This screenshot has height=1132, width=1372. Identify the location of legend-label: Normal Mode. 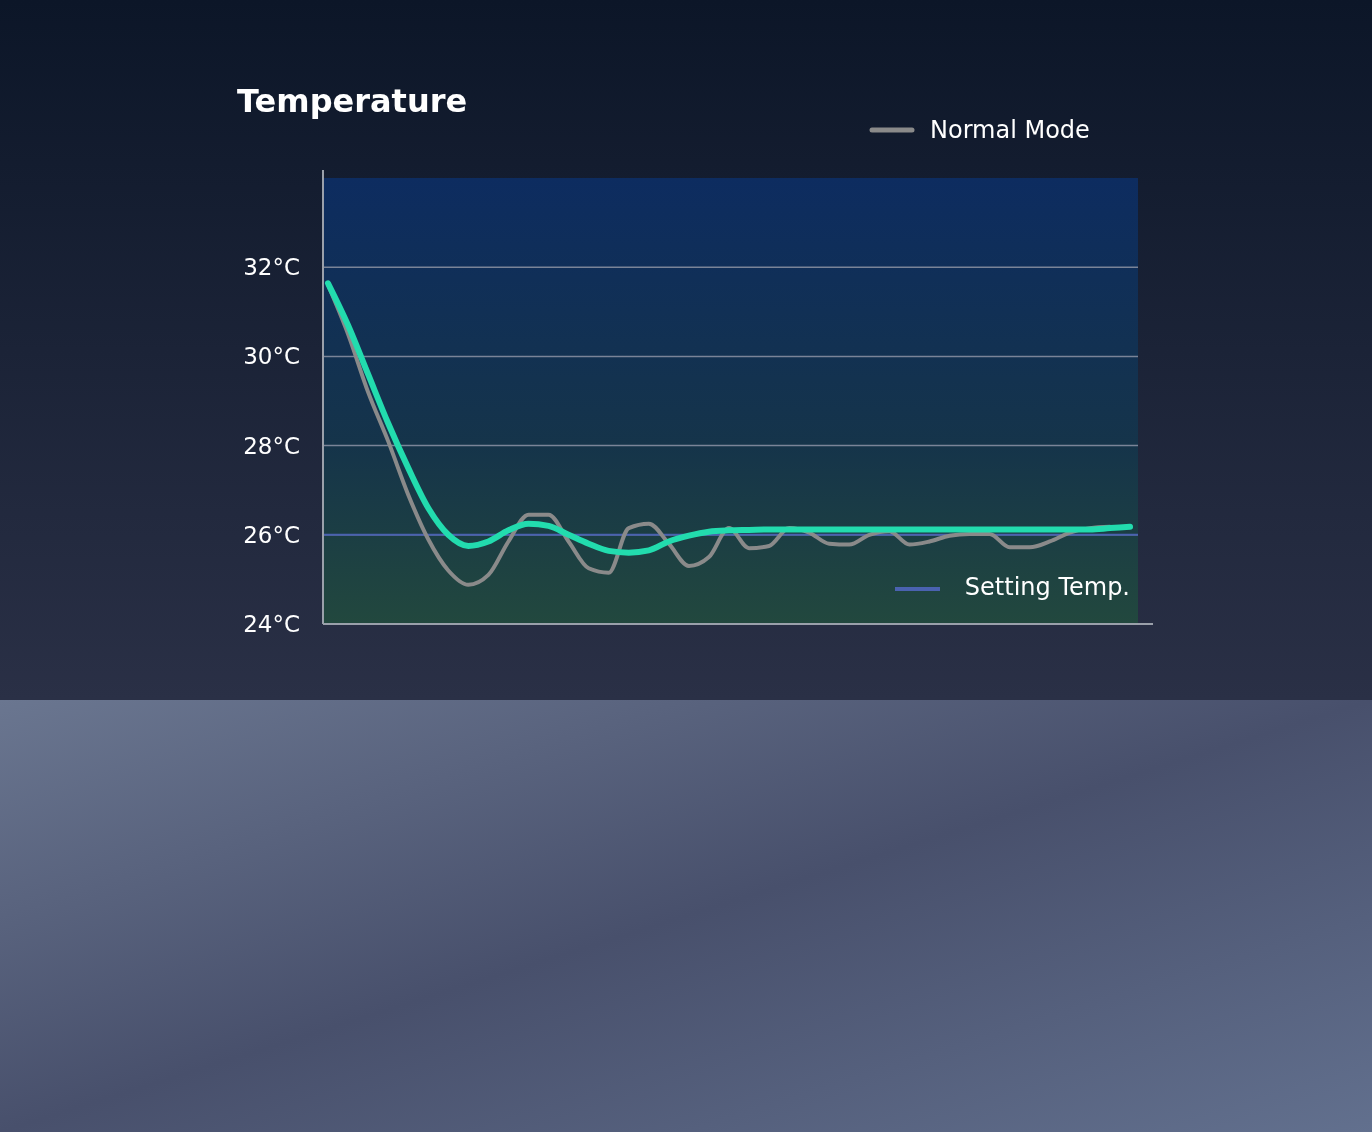
(1010, 130).